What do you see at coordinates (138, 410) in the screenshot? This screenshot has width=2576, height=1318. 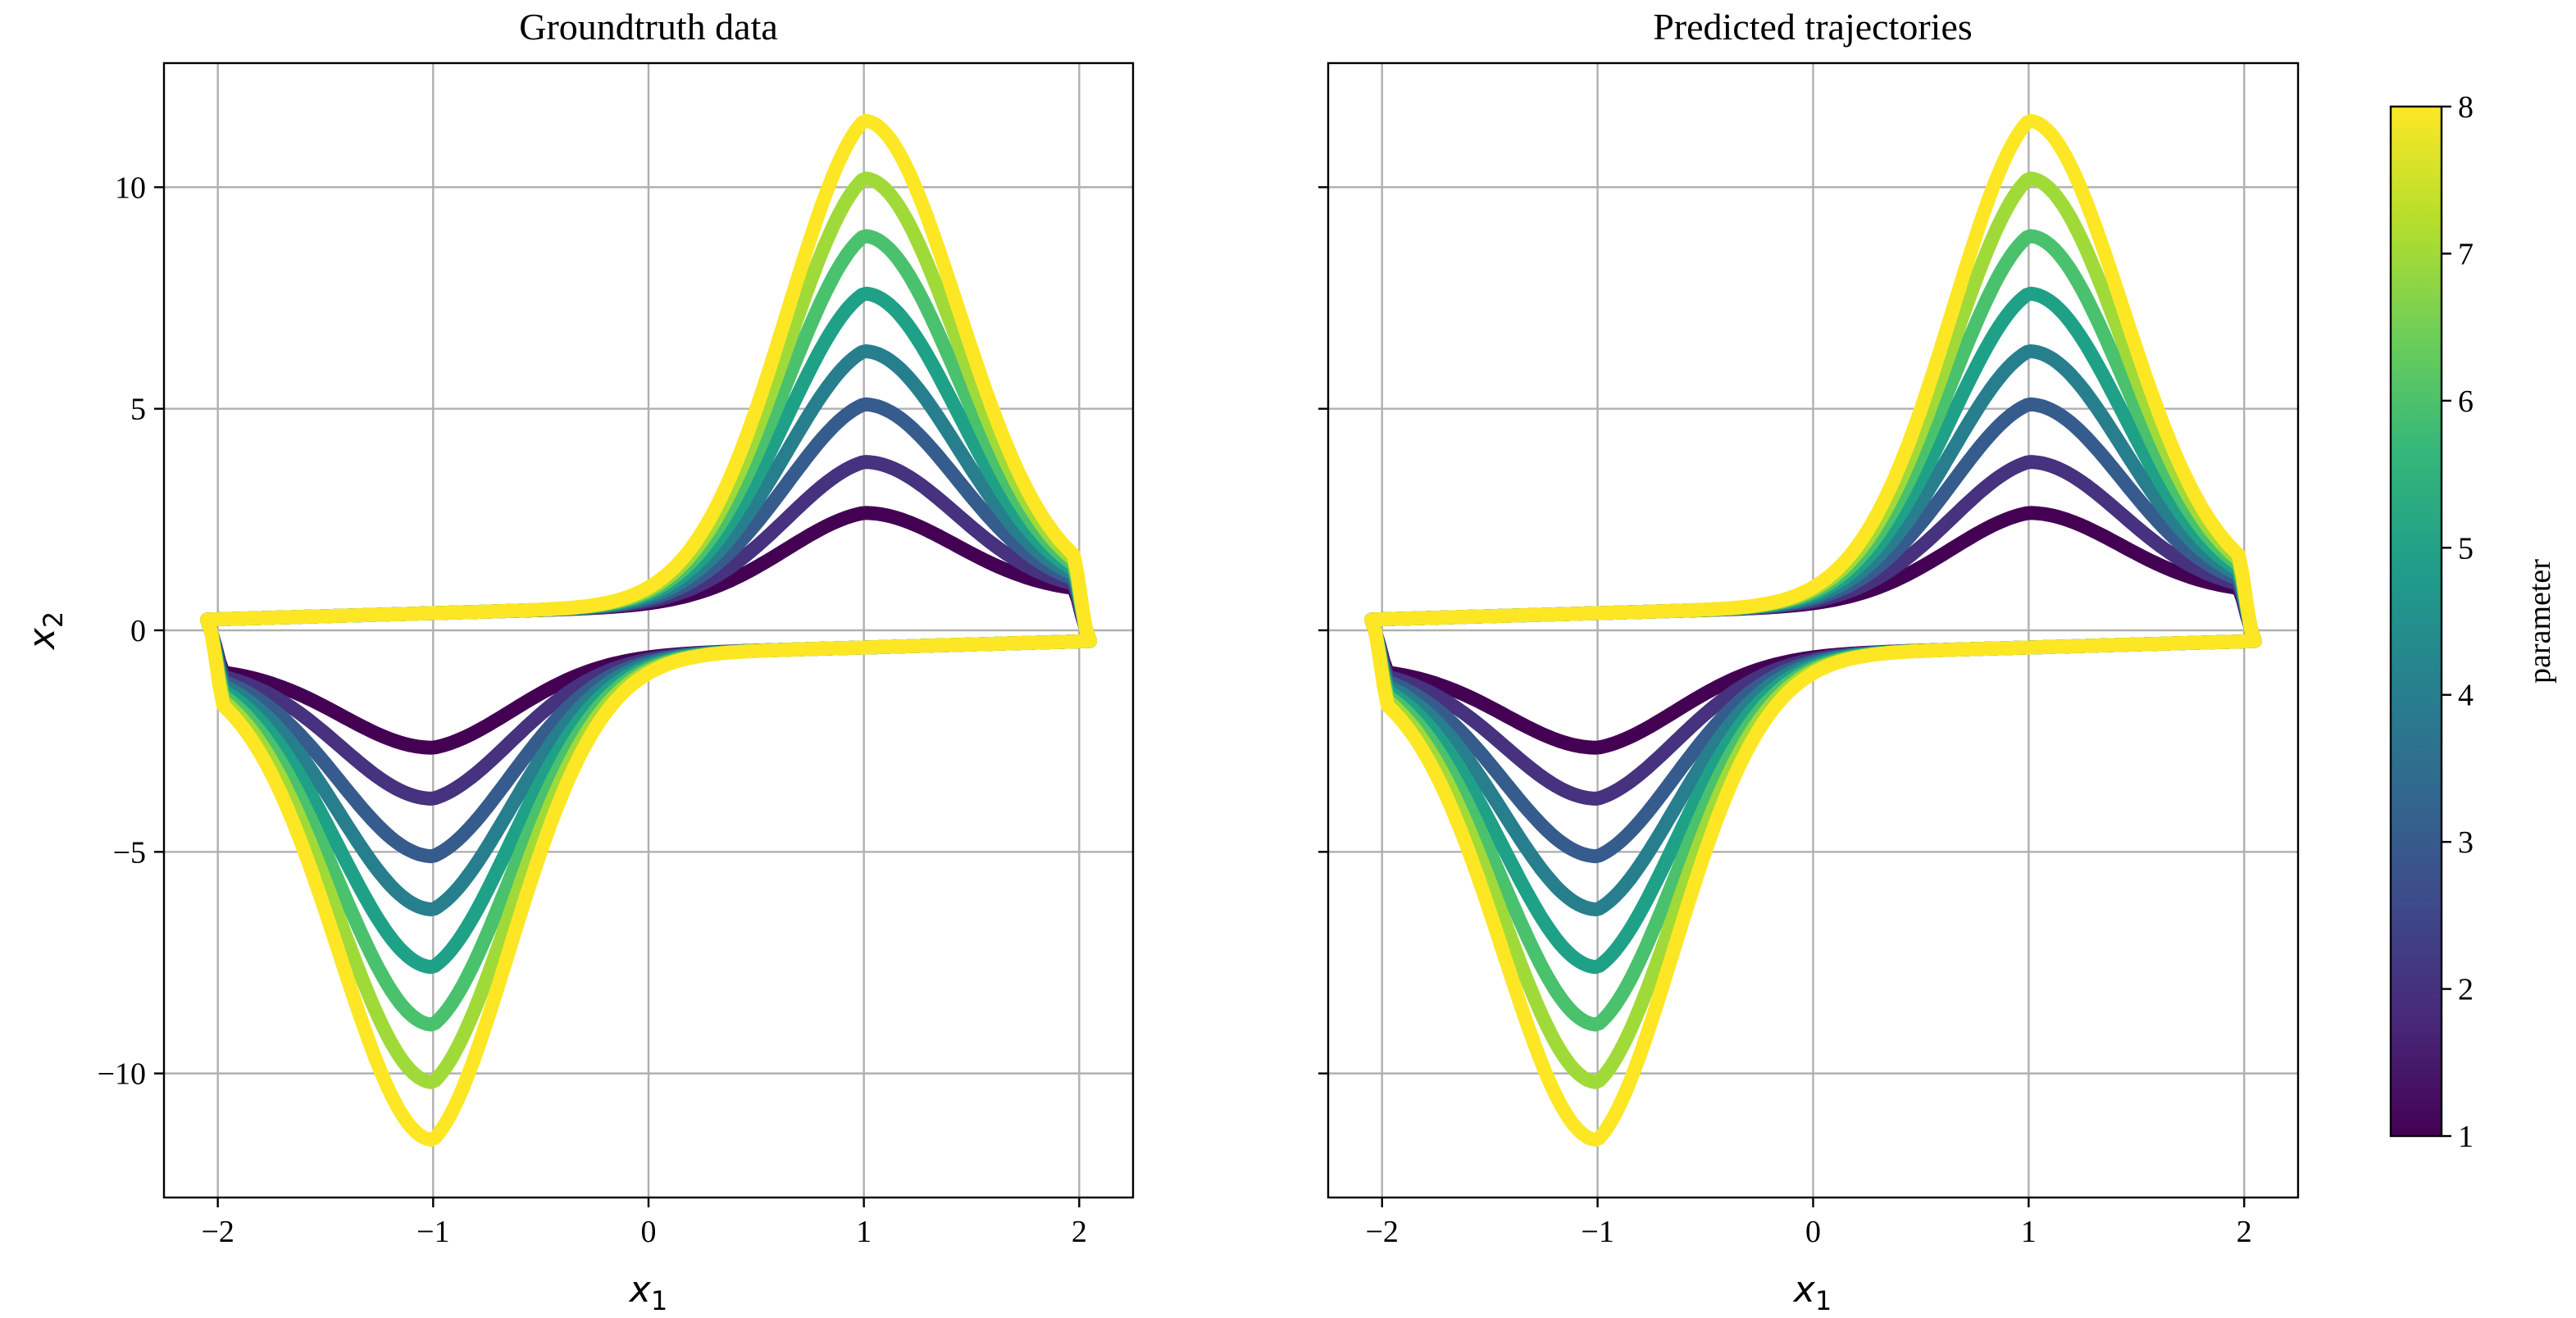 I see `y-tick-label: 5` at bounding box center [138, 410].